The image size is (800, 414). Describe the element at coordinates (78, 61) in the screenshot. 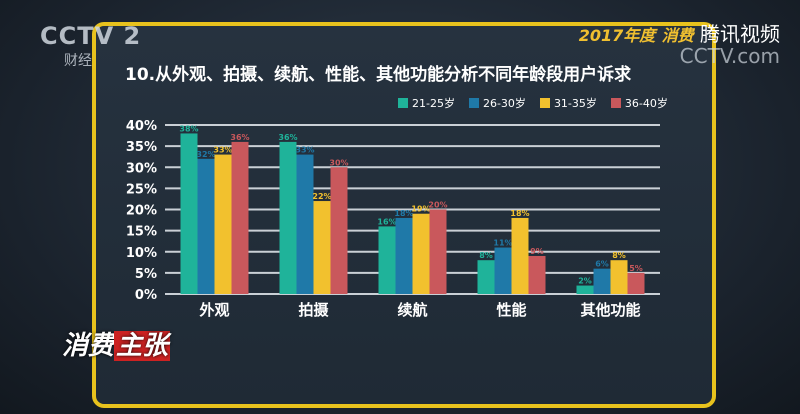

I see `channel-sub: 财经` at that location.